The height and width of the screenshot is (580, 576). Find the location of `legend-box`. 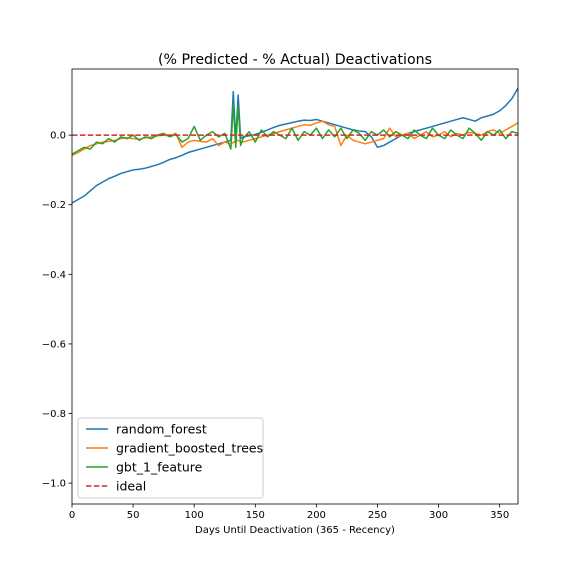

legend-box is located at coordinates (170, 458).